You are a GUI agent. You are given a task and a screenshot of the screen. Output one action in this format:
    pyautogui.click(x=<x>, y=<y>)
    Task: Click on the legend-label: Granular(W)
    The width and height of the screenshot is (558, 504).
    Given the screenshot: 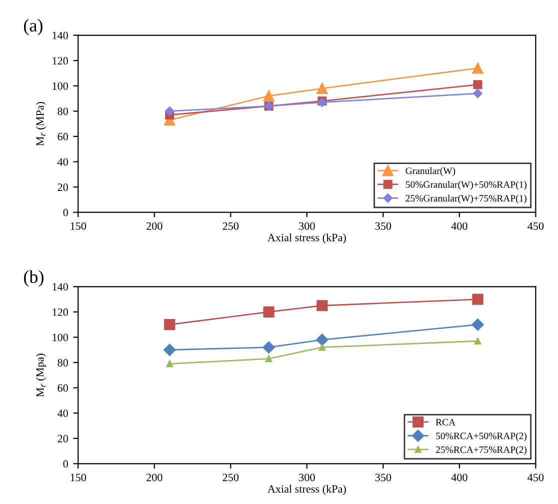 What is the action you would take?
    pyautogui.click(x=431, y=171)
    